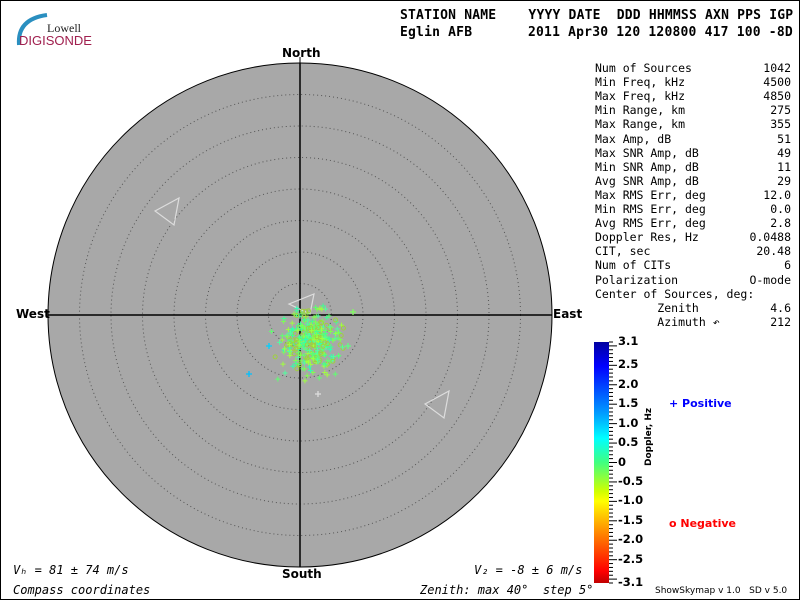 The width and height of the screenshot is (800, 600). What do you see at coordinates (628, 383) in the screenshot?
I see `colorbar-tick-label: 2.0` at bounding box center [628, 383].